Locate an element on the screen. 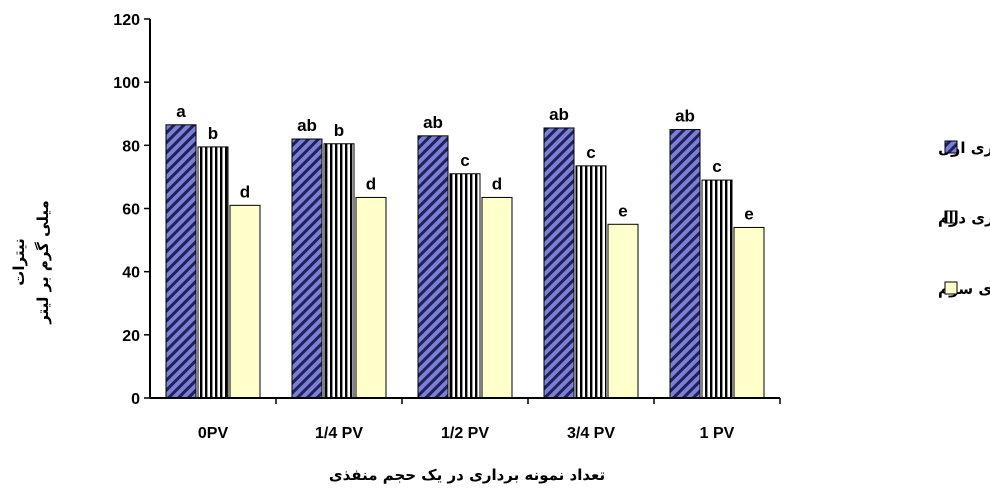 This screenshot has width=990, height=497. y-tick-label-3: 40 is located at coordinates (131, 273).